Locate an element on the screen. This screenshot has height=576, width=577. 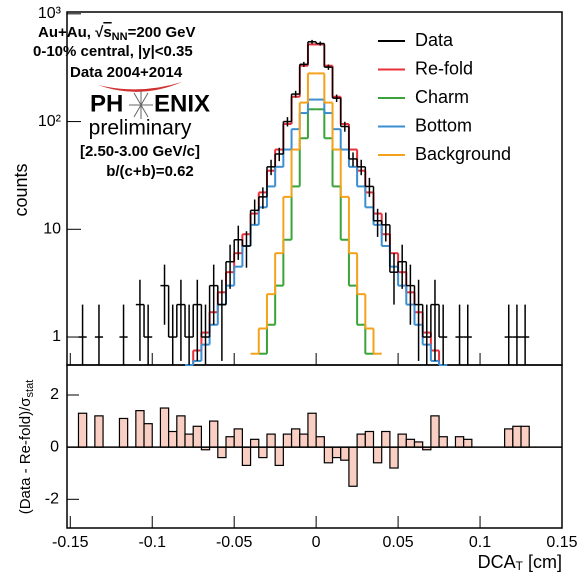
annotation: preliminary is located at coordinates (140, 128).